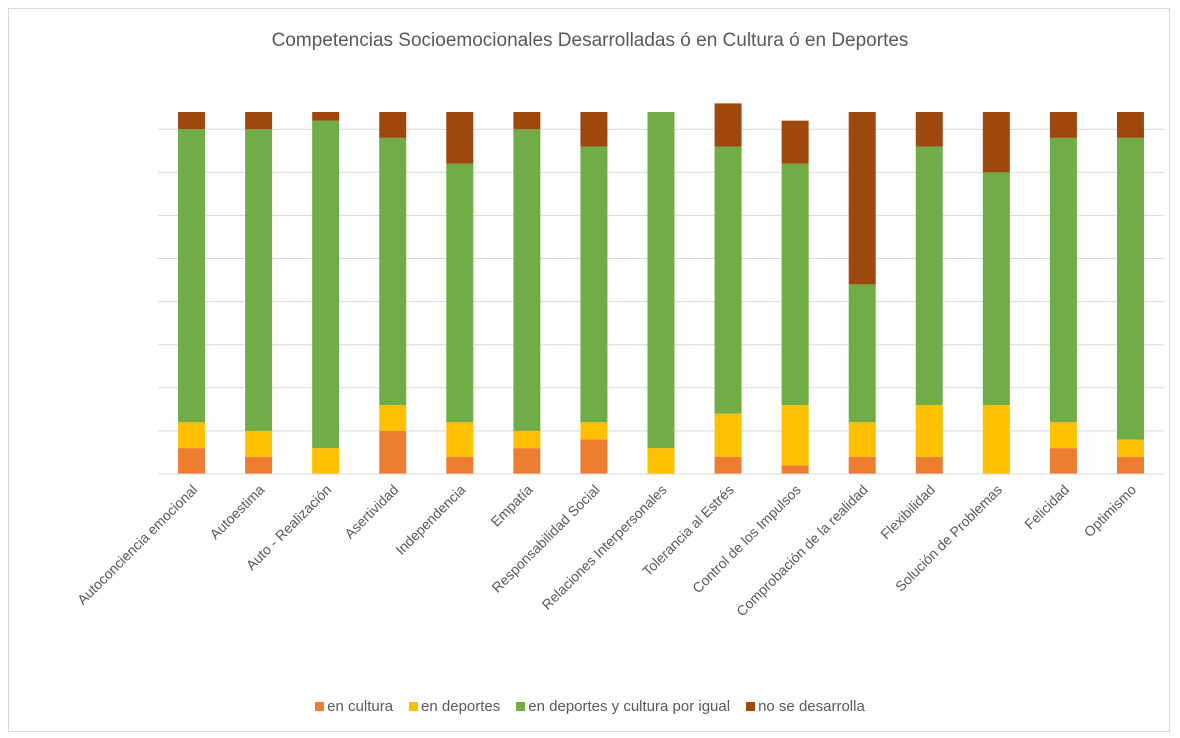 The image size is (1180, 738). Describe the element at coordinates (746, 538) in the screenshot. I see `x-tick-label: Control de los Impulsos` at that location.